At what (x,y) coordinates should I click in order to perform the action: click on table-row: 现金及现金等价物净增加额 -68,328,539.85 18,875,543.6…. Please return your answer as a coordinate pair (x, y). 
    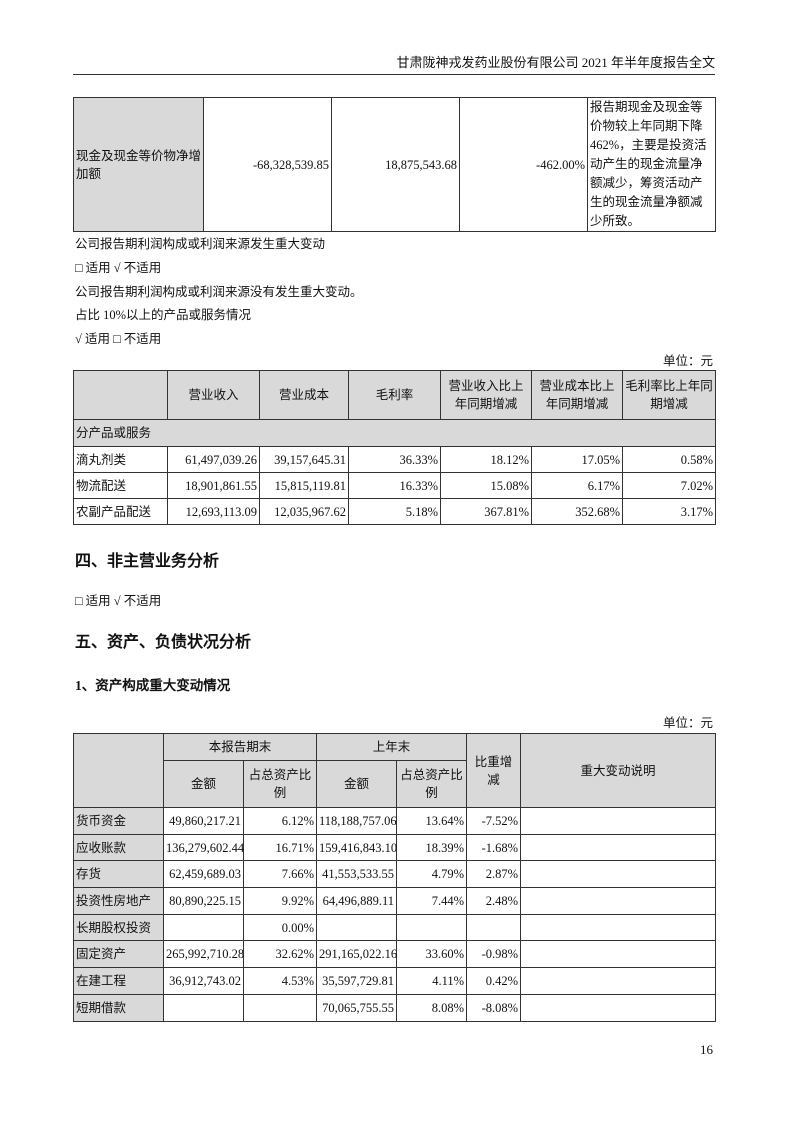
    Looking at the image, I should click on (394, 164).